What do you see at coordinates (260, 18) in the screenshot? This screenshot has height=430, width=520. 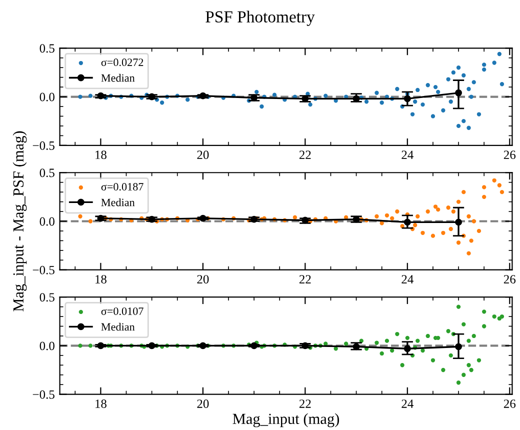 I see `chart-title: PSF Photometry` at bounding box center [260, 18].